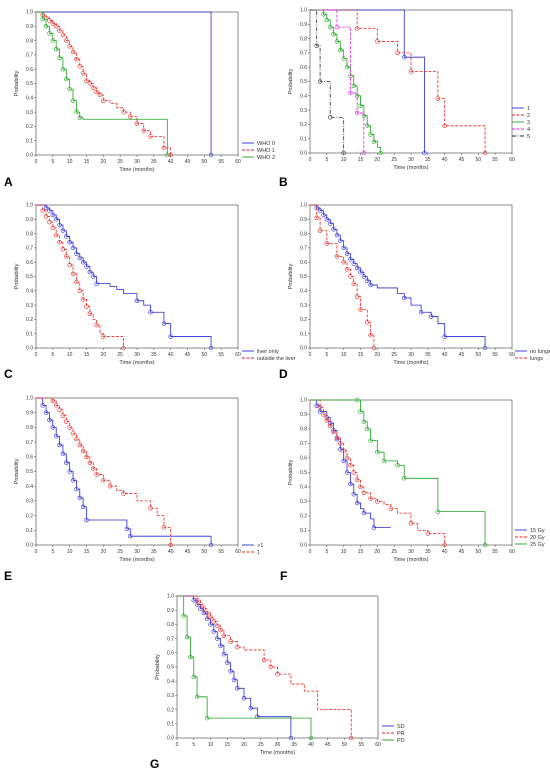 Image resolution: width=550 pixels, height=771 pixels. I want to click on x-tick-label: 20, so click(244, 745).